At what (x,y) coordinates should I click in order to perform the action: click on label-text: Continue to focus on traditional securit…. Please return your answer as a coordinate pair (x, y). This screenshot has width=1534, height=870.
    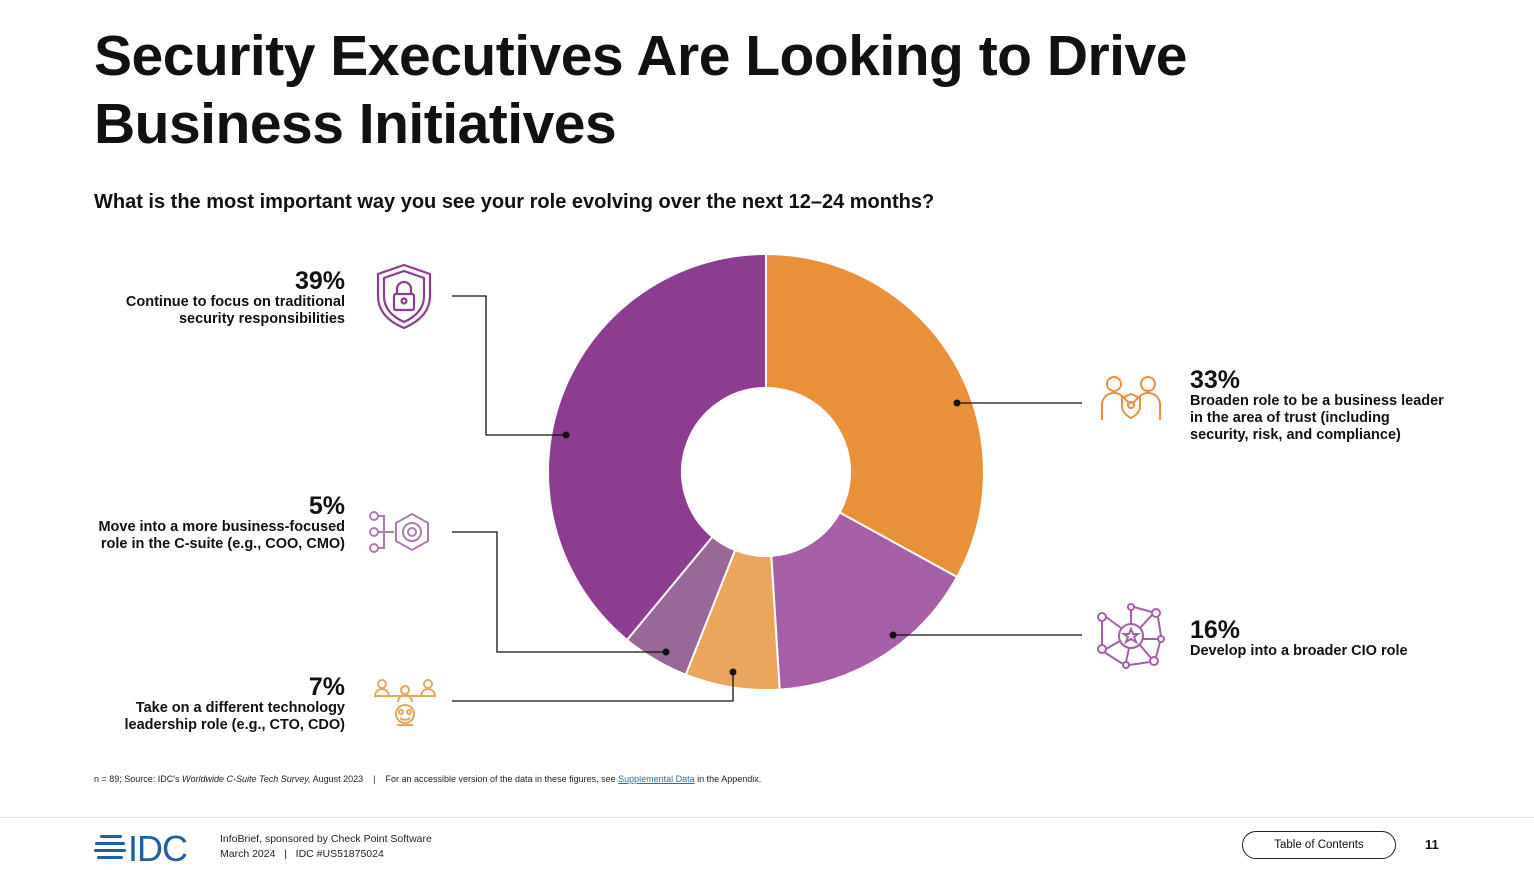
    Looking at the image, I should click on (235, 310).